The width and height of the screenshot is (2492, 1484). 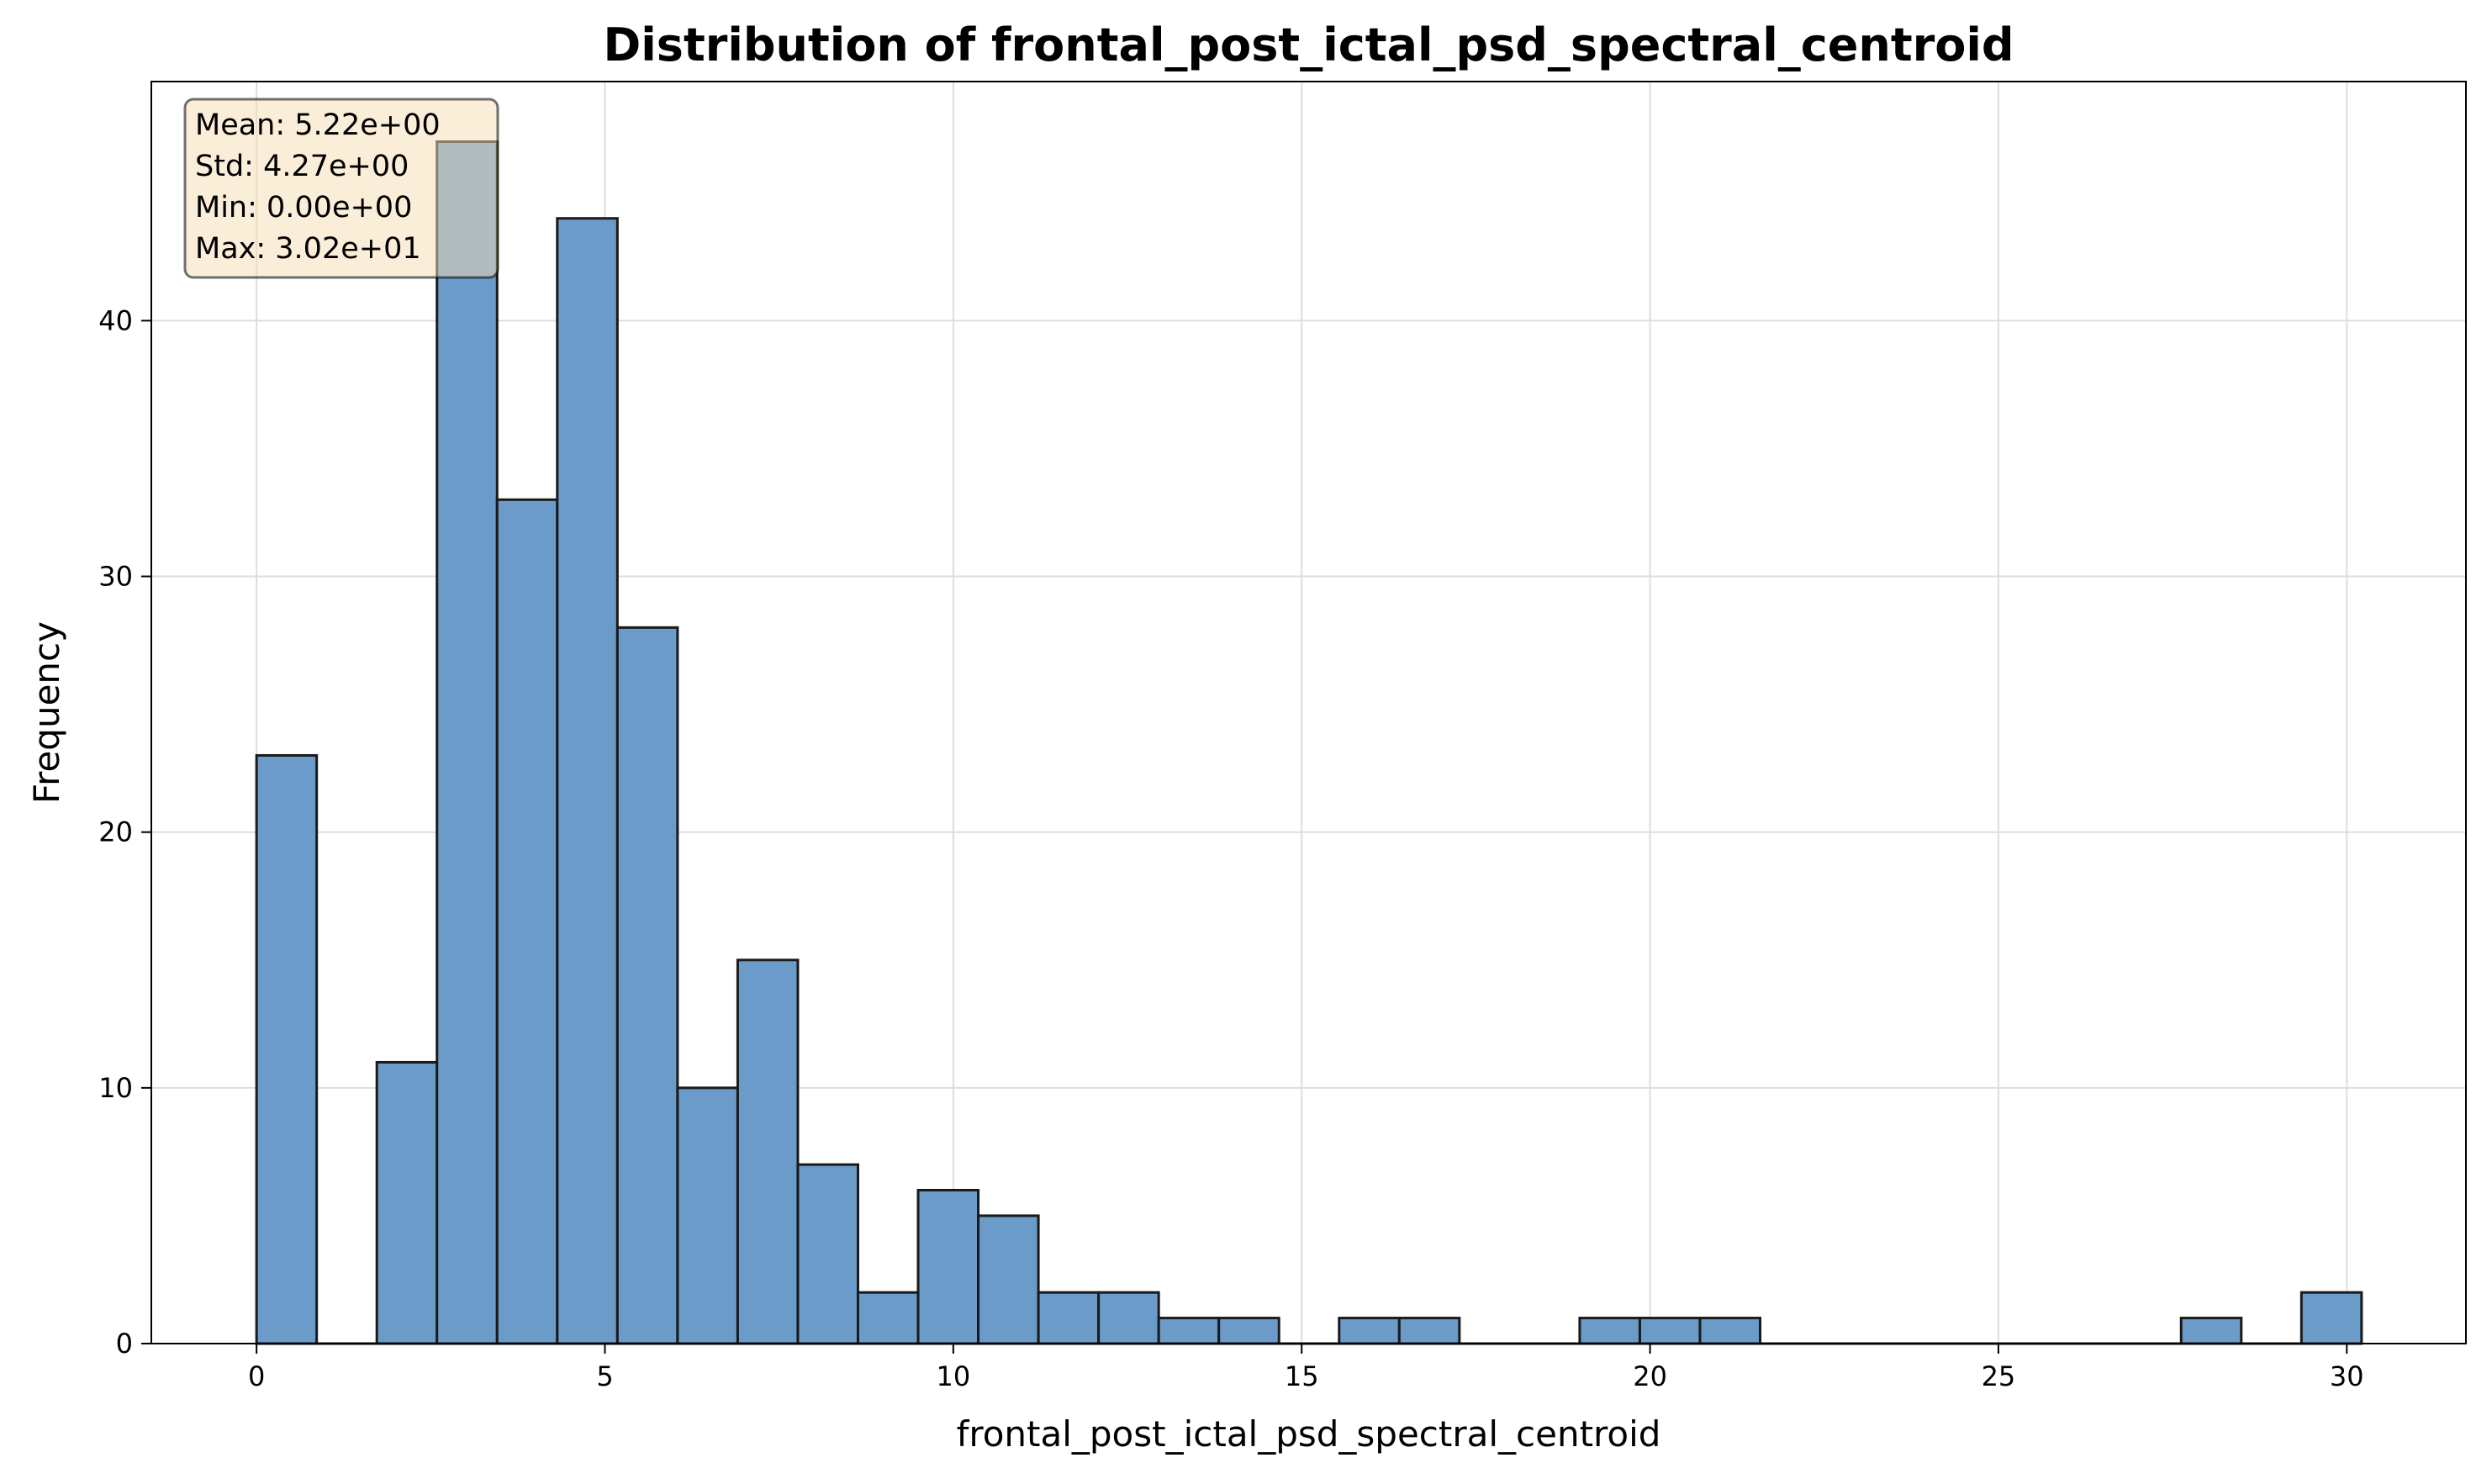 What do you see at coordinates (256, 1376) in the screenshot?
I see `x-tick-label: 0` at bounding box center [256, 1376].